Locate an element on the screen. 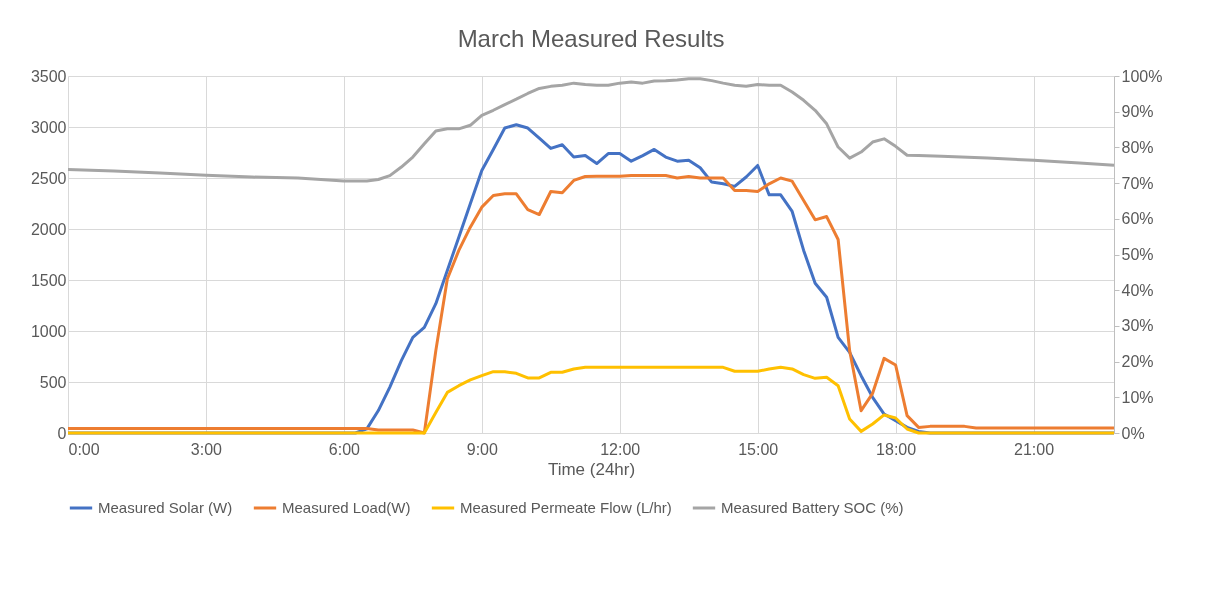 This screenshot has height=605, width=1210. x-tick-label: 0:00 is located at coordinates (84, 449).